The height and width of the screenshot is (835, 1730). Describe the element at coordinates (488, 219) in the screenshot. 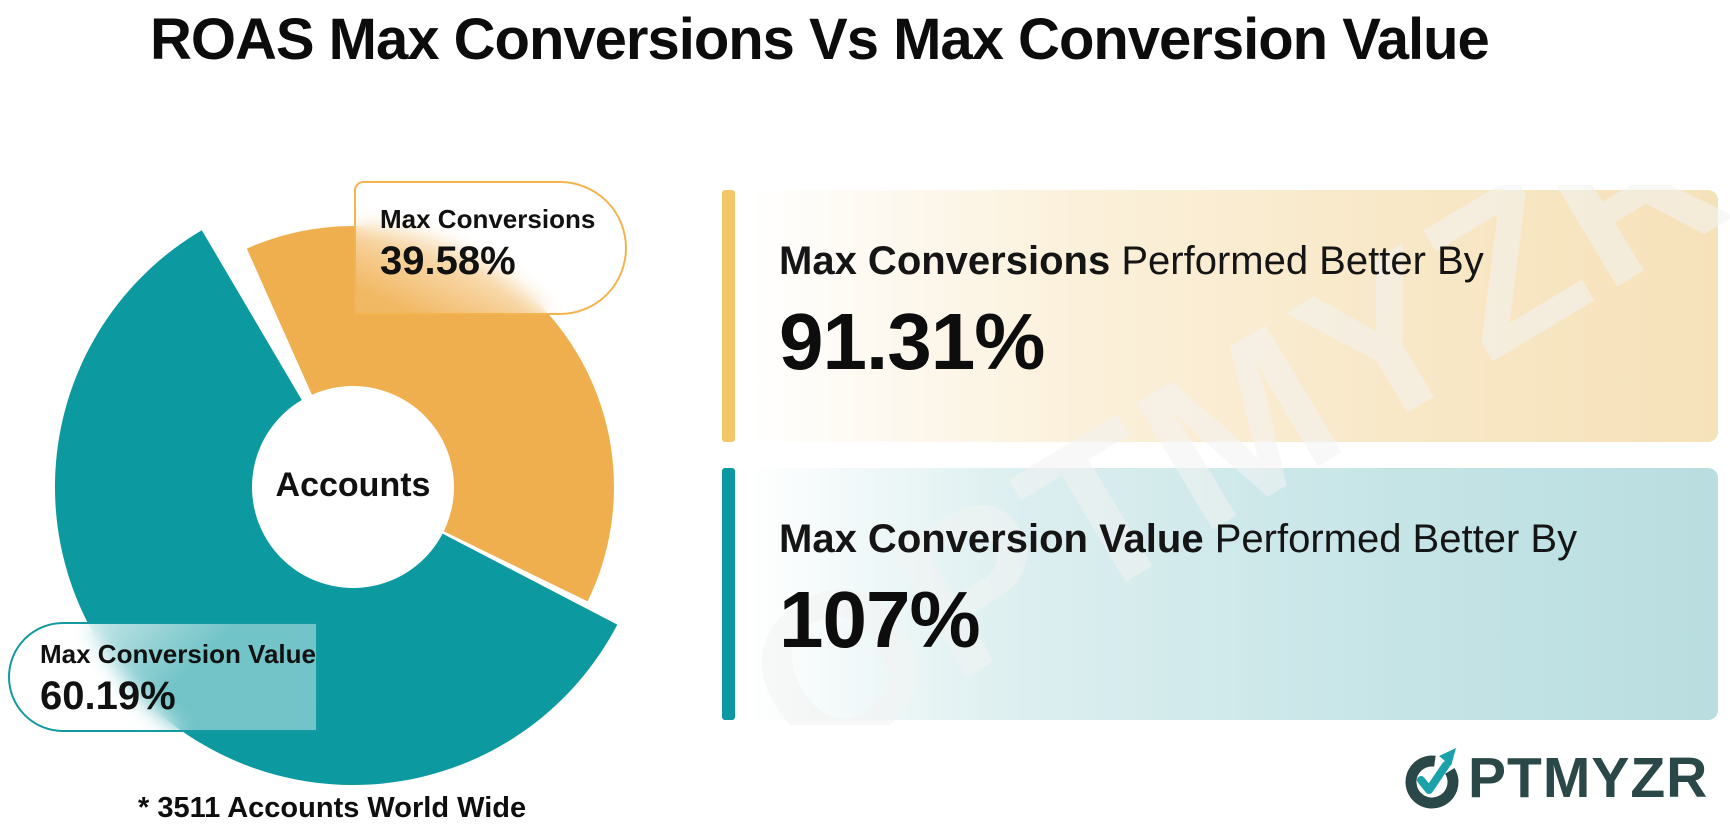

I see `callout-label: Max Conversions` at that location.